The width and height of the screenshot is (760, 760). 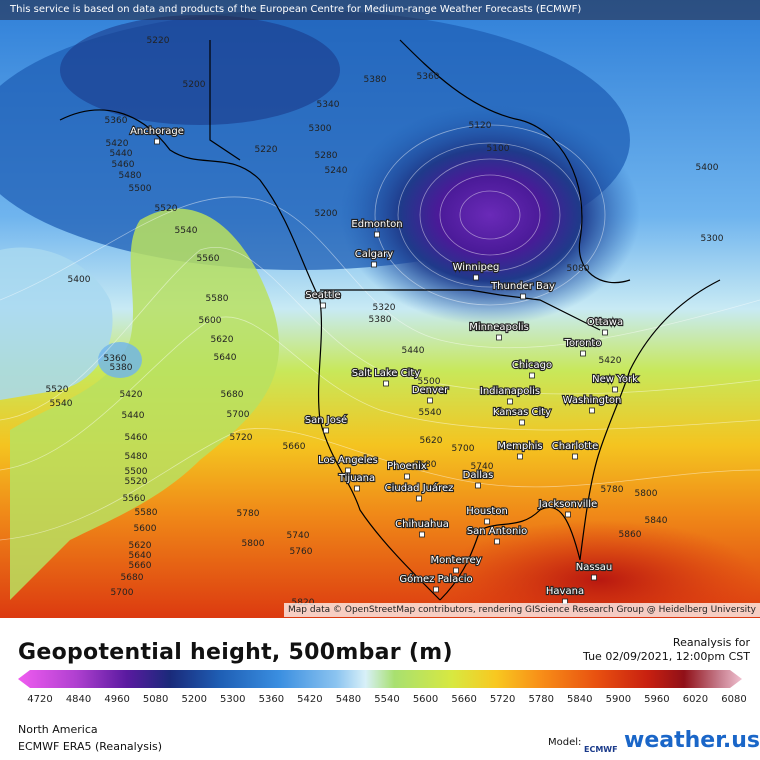 I want to click on contour-label: 5400, so click(x=707, y=168).